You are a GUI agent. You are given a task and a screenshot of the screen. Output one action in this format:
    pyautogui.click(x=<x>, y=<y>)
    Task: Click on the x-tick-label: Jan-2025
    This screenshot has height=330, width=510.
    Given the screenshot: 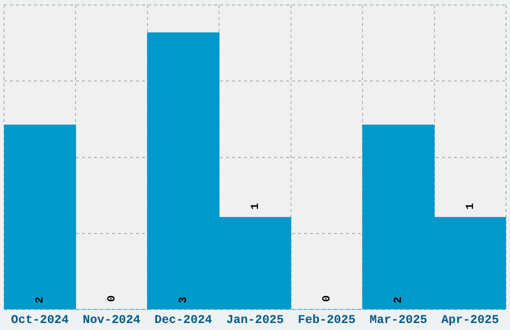 What is the action you would take?
    pyautogui.click(x=255, y=319)
    